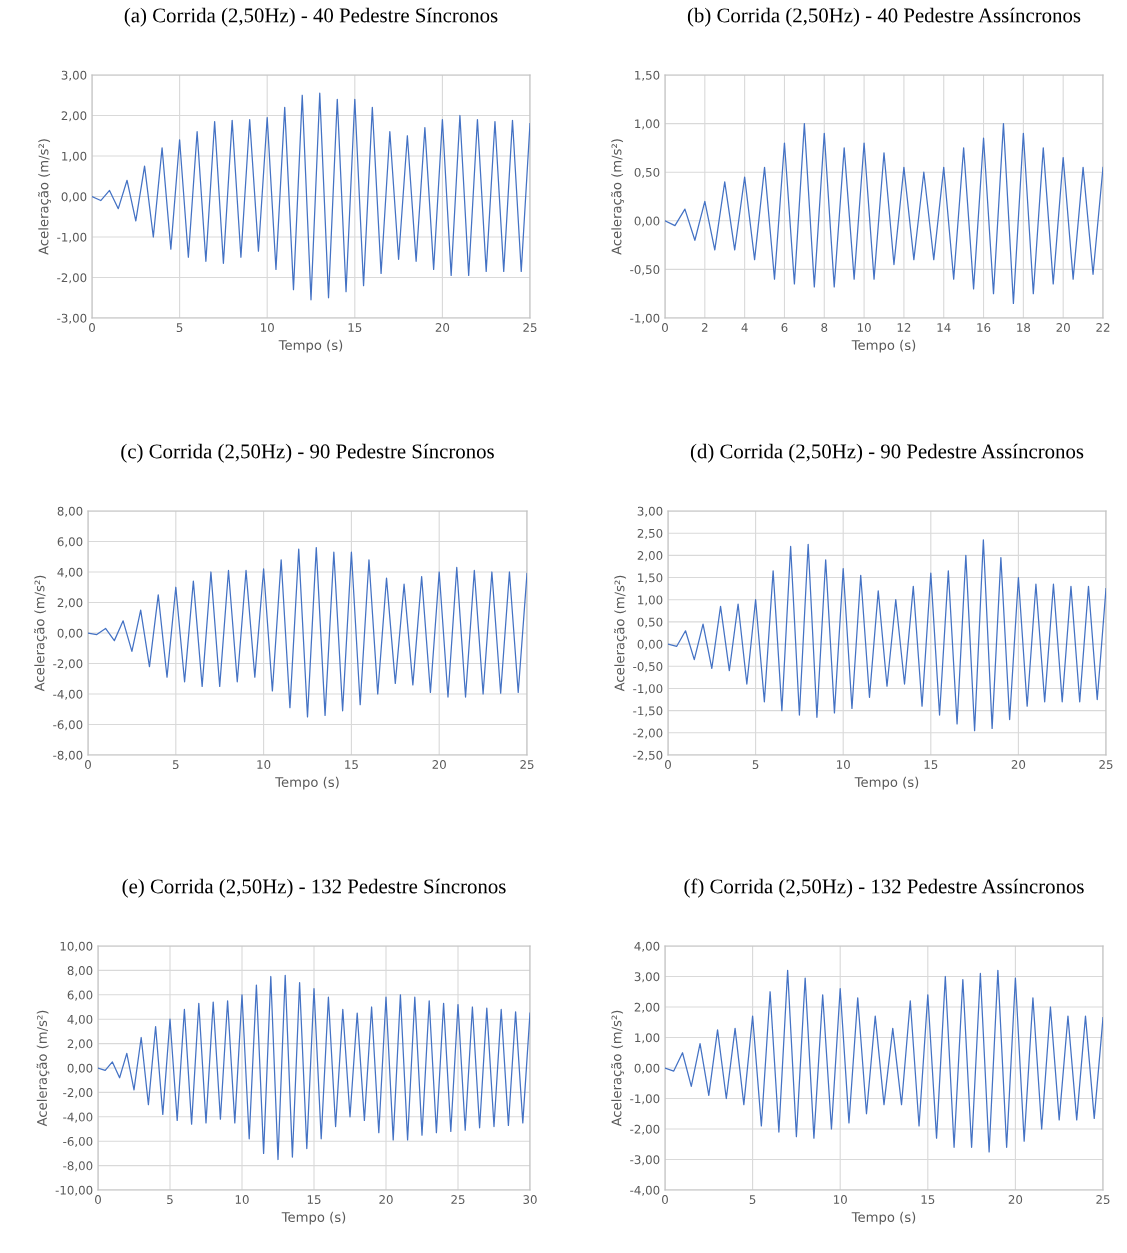 The height and width of the screenshot is (1253, 1127). What do you see at coordinates (744, 327) in the screenshot?
I see `x-tick-label: 4` at bounding box center [744, 327].